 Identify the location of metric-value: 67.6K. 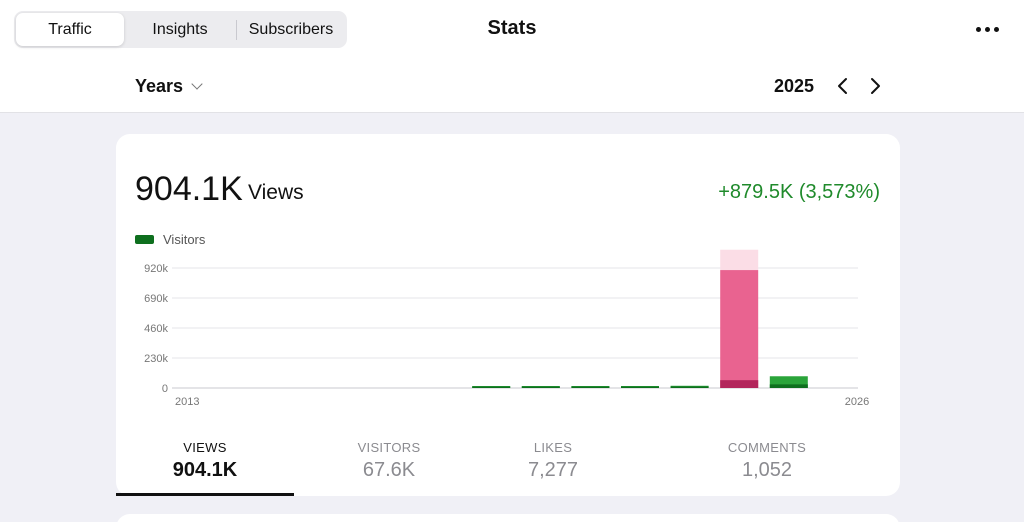
(389, 470).